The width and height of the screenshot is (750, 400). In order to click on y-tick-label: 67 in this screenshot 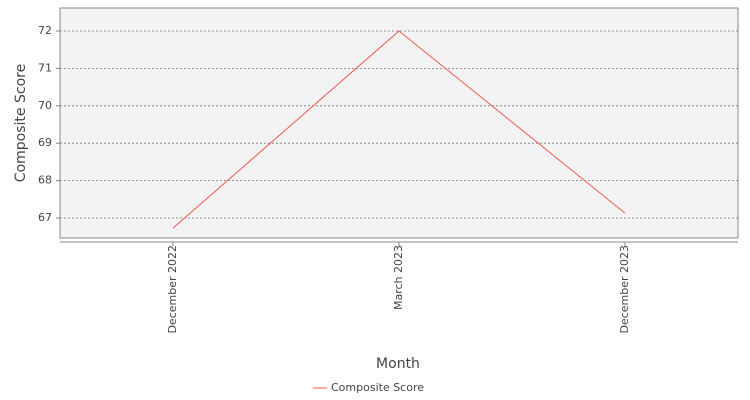, I will do `click(45, 217)`.